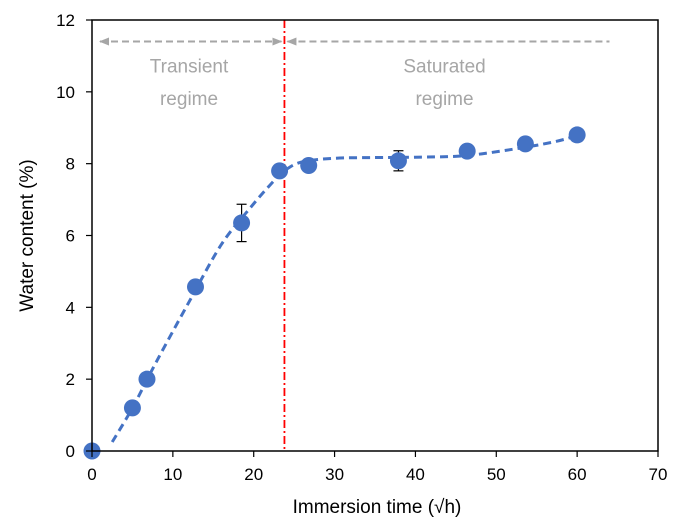  What do you see at coordinates (70, 307) in the screenshot?
I see `y-tick-label: 4` at bounding box center [70, 307].